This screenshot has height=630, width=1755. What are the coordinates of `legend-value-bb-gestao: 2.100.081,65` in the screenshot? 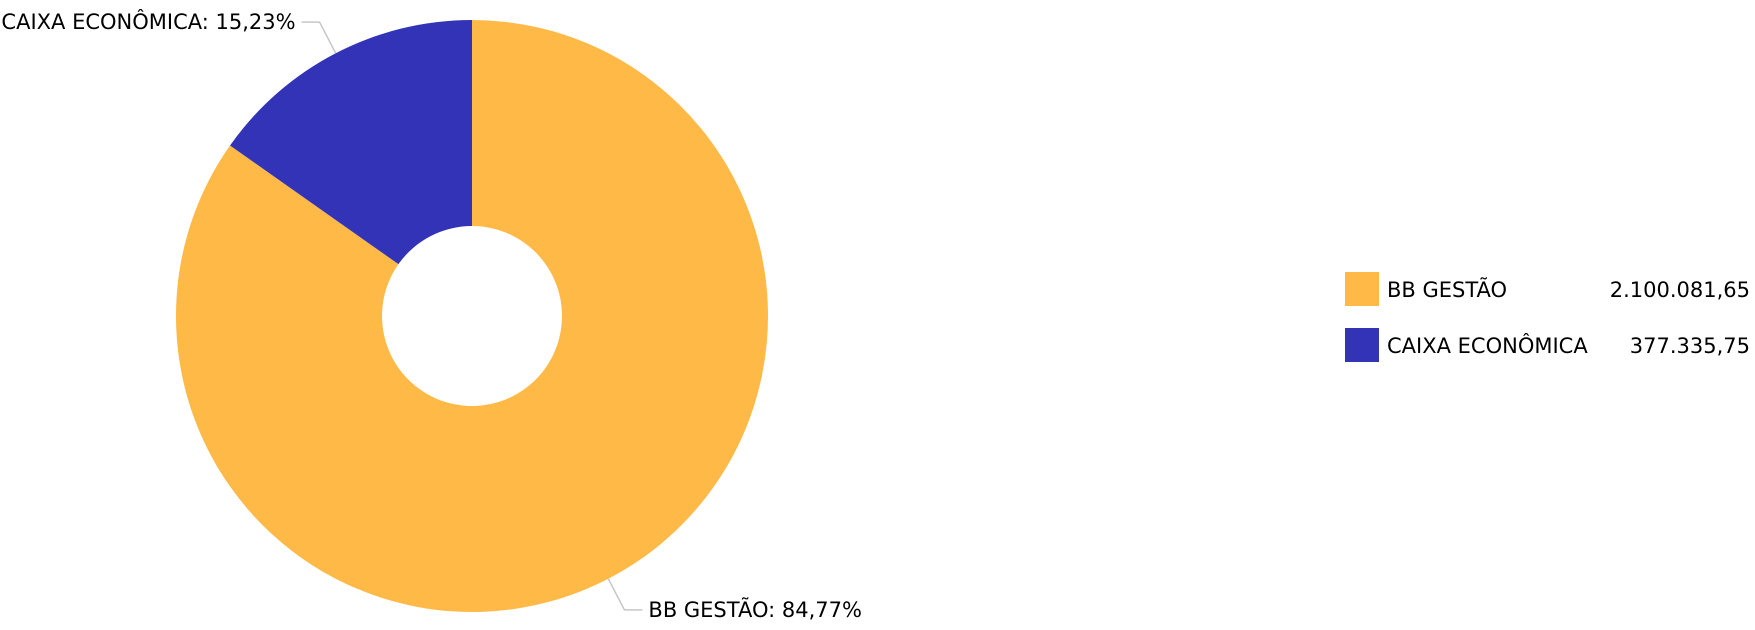 It's located at (1680, 290).